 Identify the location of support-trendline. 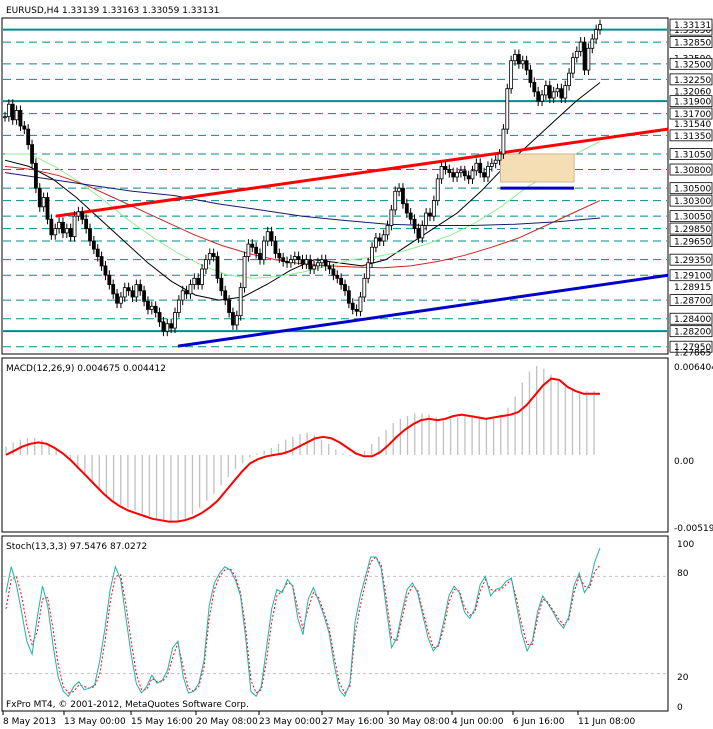
(423, 310).